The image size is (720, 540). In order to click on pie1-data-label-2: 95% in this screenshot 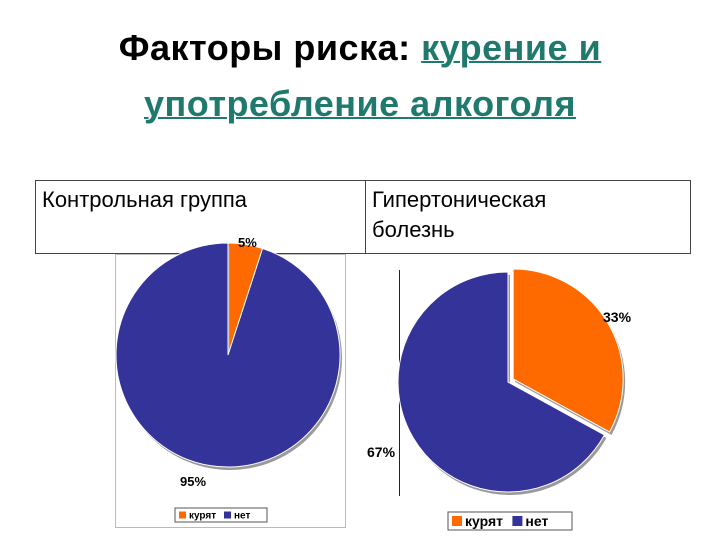, I will do `click(193, 481)`.